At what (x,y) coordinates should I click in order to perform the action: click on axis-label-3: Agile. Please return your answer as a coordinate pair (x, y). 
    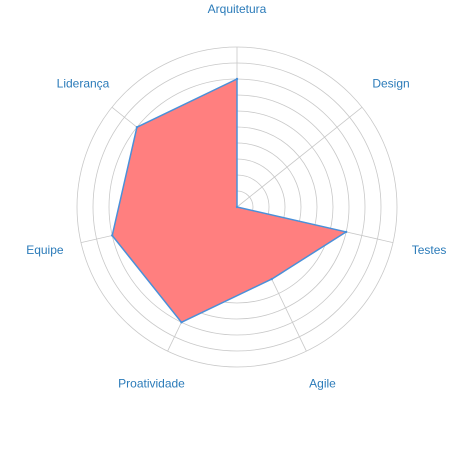
    Looking at the image, I should click on (322, 384).